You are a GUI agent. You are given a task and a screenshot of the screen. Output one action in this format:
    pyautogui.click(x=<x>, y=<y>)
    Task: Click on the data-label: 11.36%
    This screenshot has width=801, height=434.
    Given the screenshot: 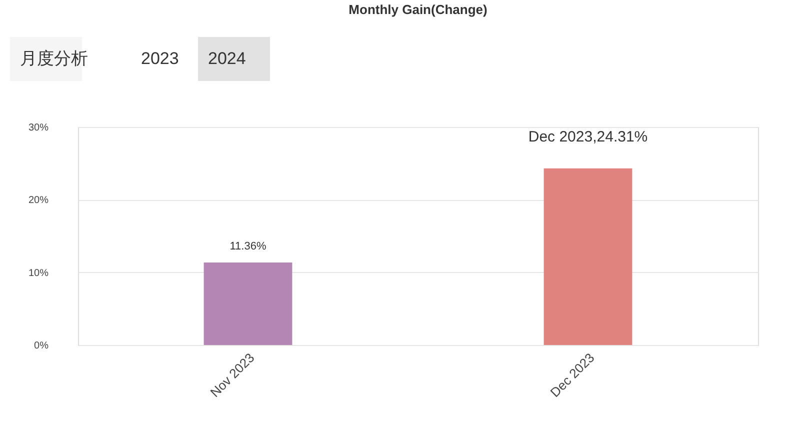 What is the action you would take?
    pyautogui.click(x=248, y=246)
    